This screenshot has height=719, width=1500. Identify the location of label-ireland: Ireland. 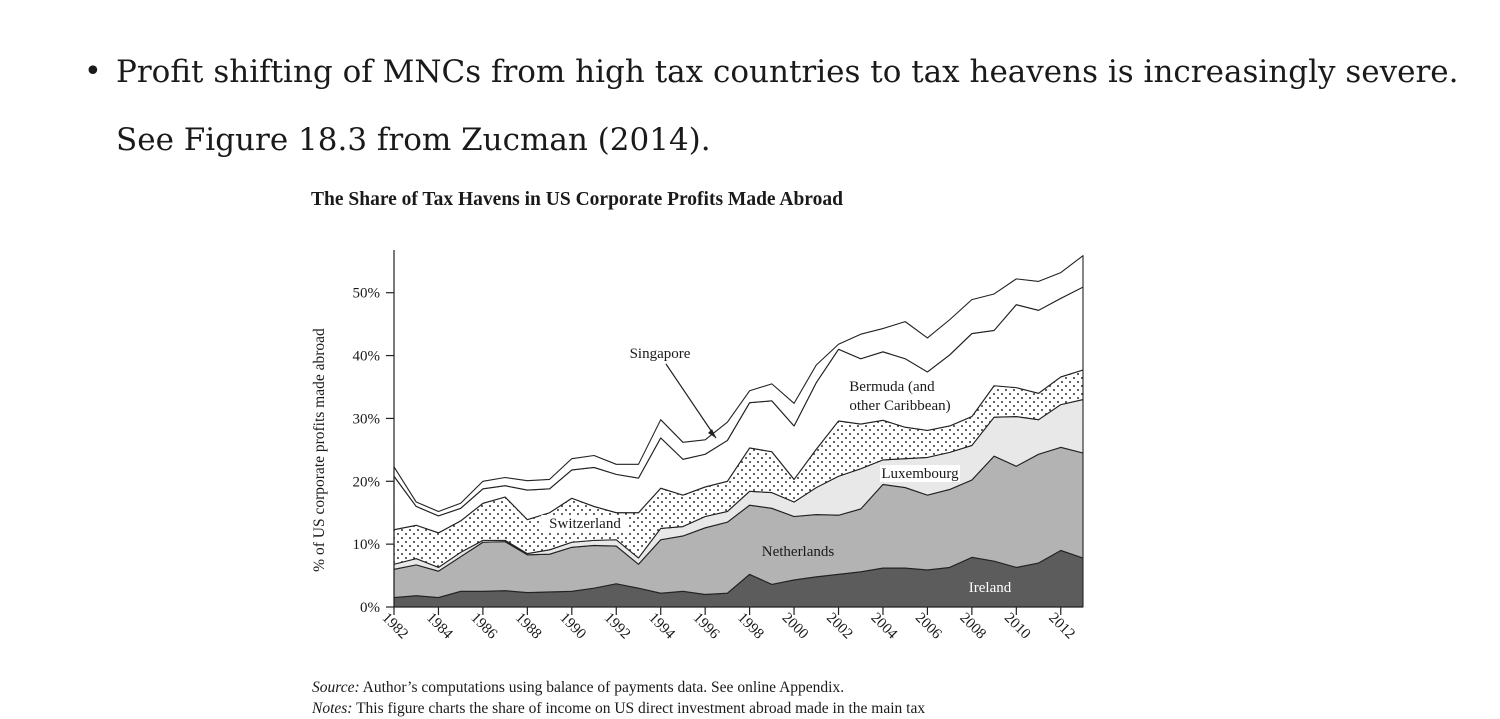
(990, 588).